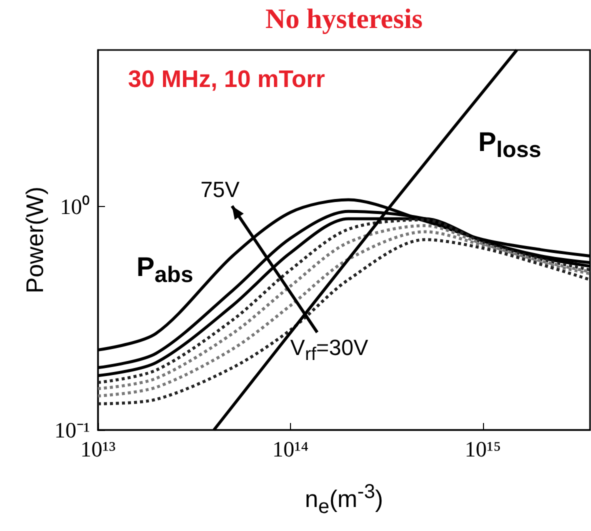 This screenshot has height=531, width=591. I want to click on x-axis-title: n$_{e}$(m$^{-3}$), so click(344, 500).